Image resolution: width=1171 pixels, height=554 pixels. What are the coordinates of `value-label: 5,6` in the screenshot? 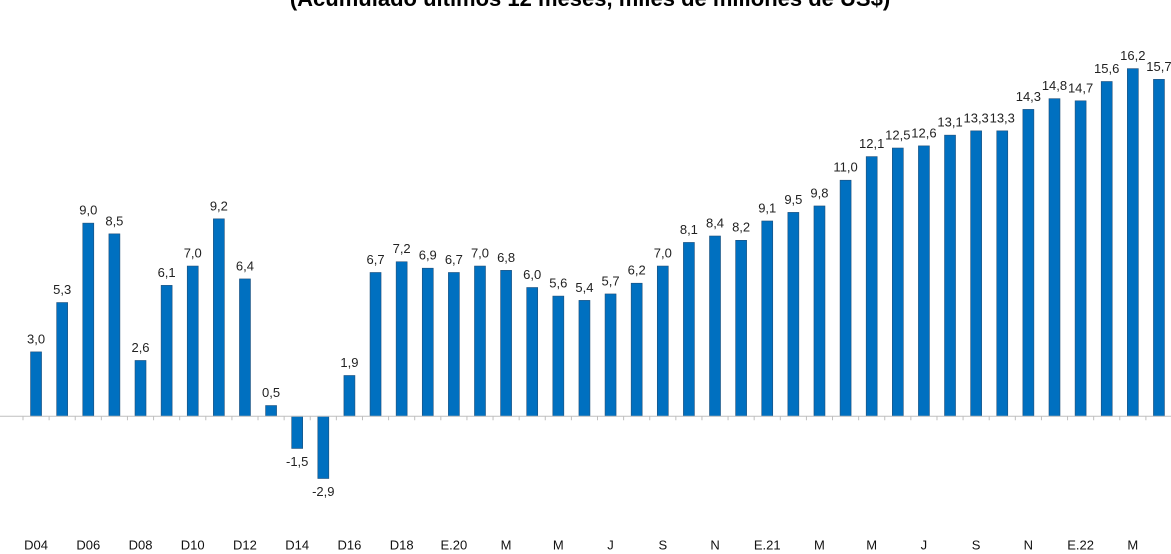 It's located at (558, 283).